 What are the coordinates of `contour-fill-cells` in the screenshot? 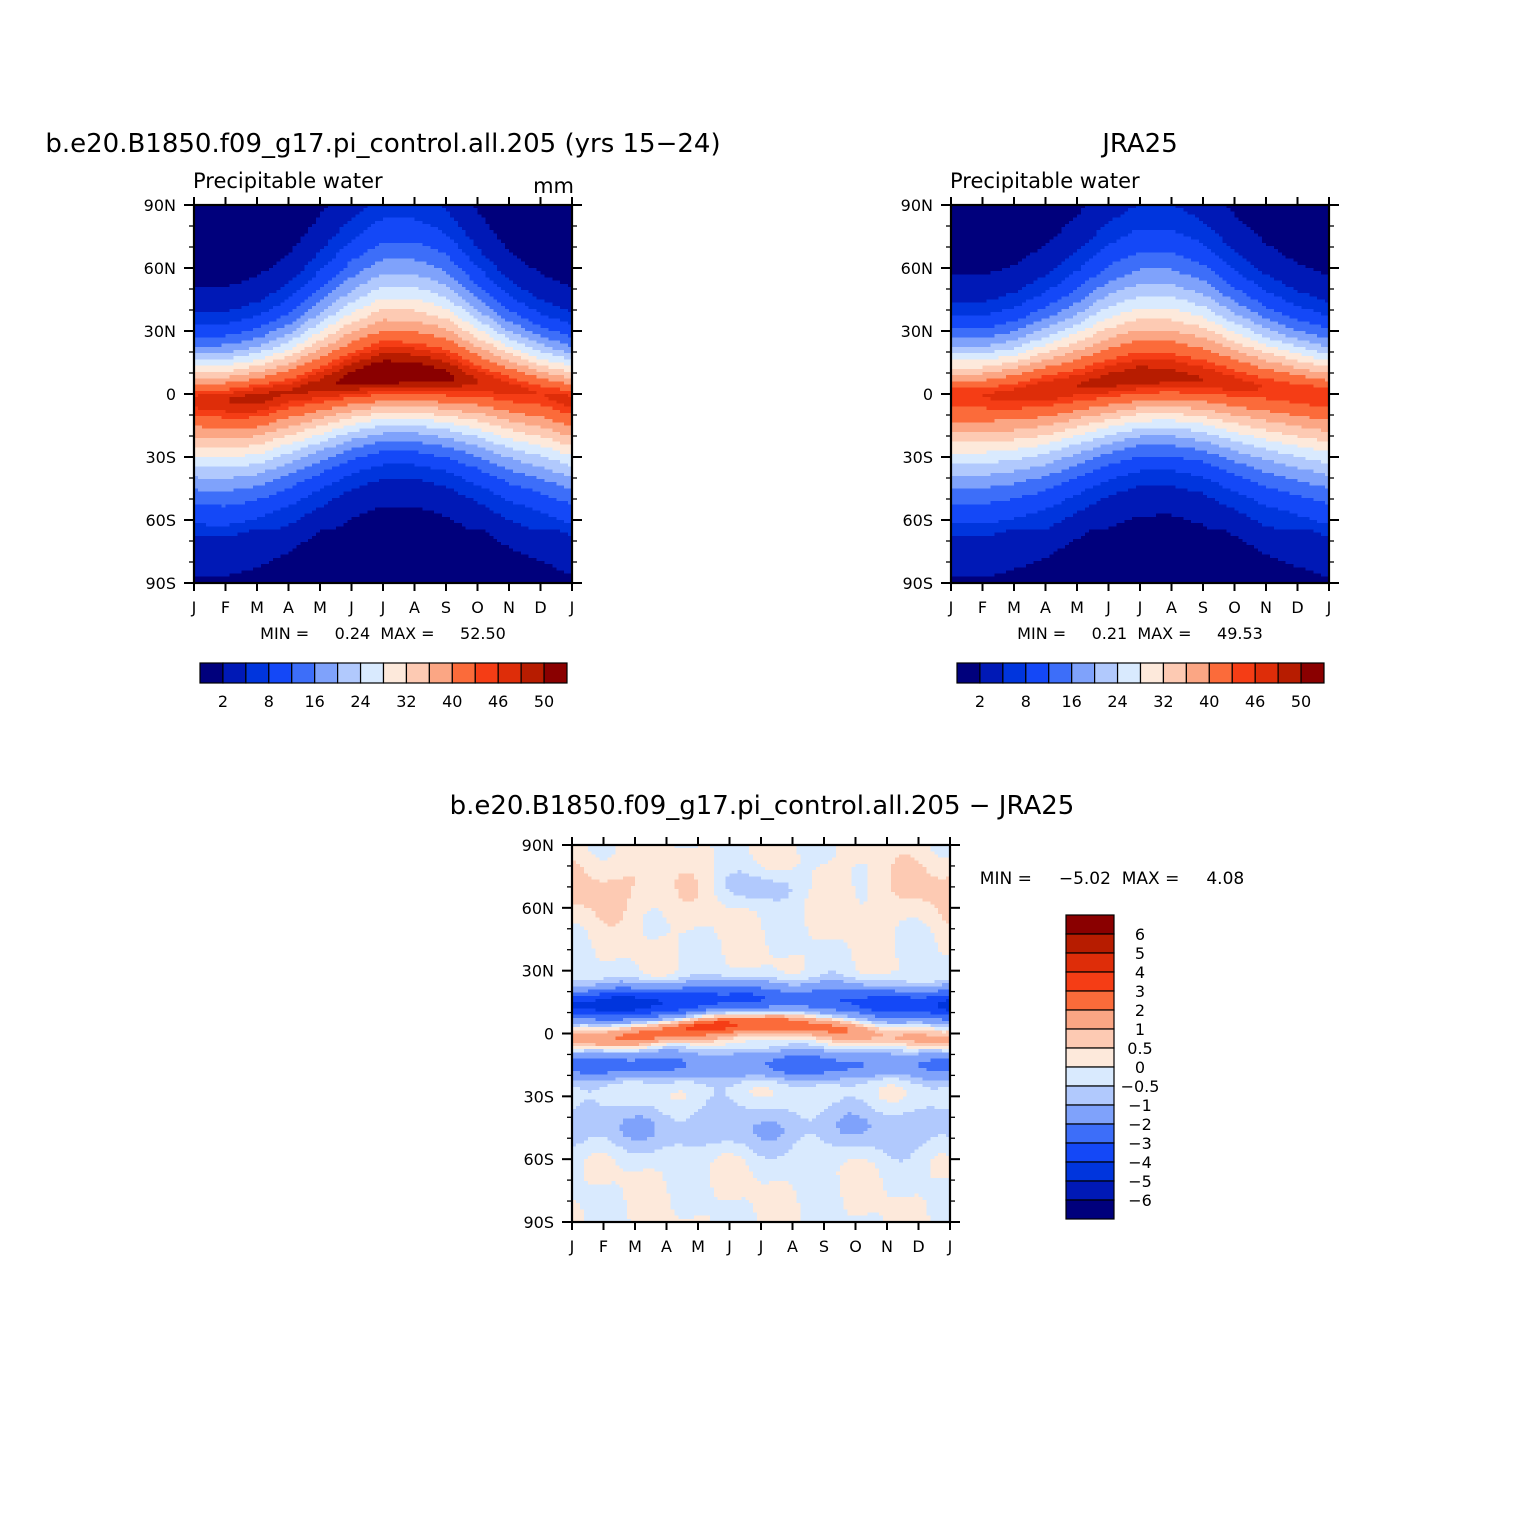 It's located at (383, 394).